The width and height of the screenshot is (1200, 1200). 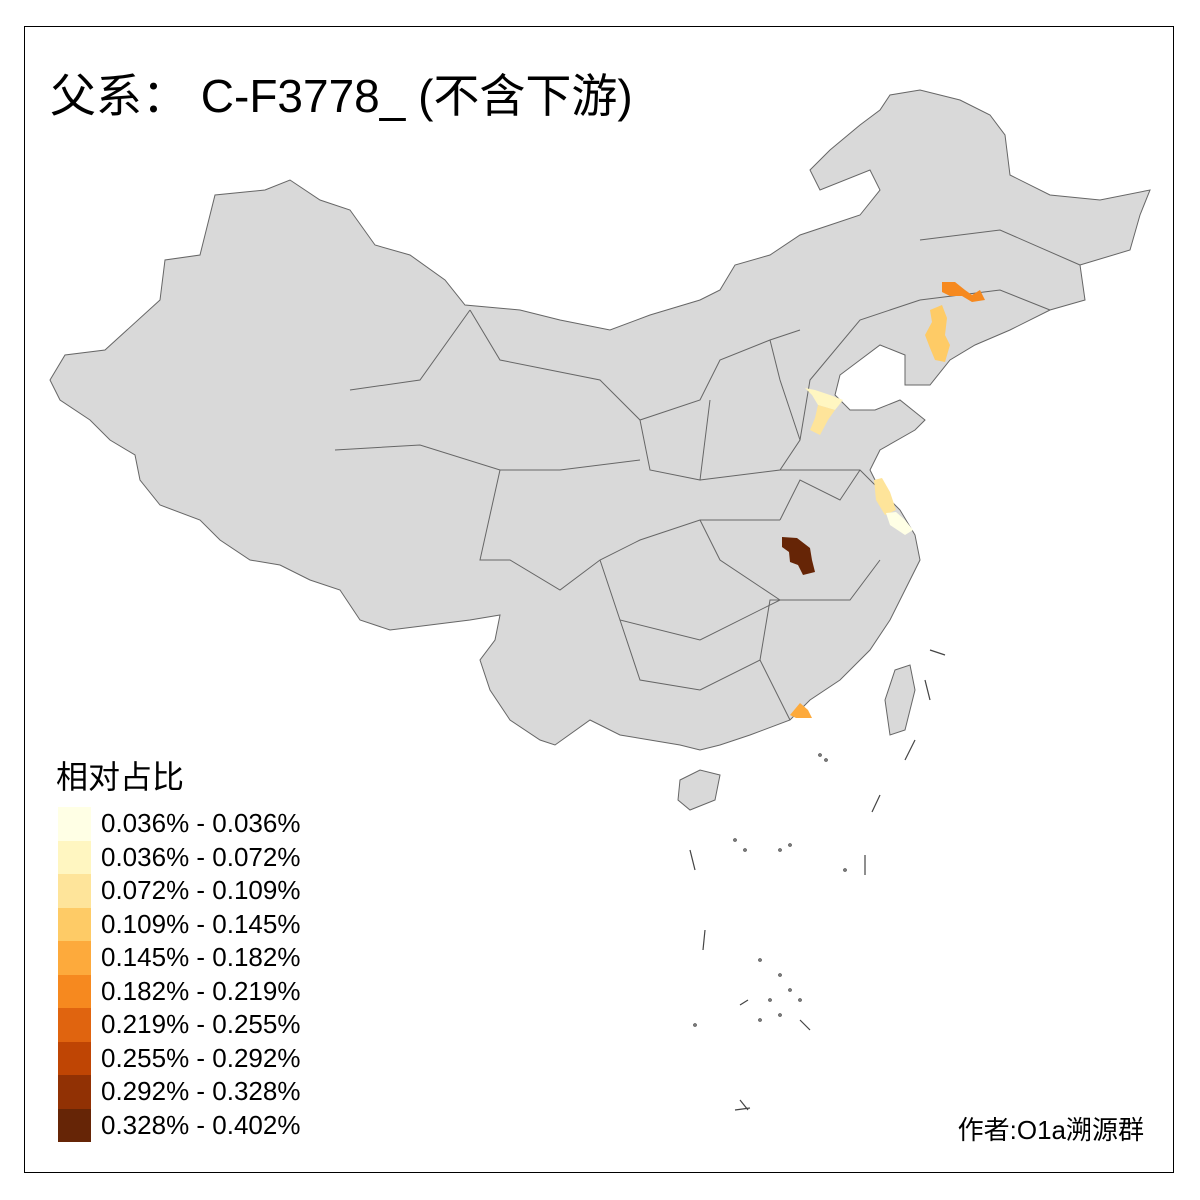 What do you see at coordinates (201, 1124) in the screenshot?
I see `legend-label: 0.328% - 0.402%` at bounding box center [201, 1124].